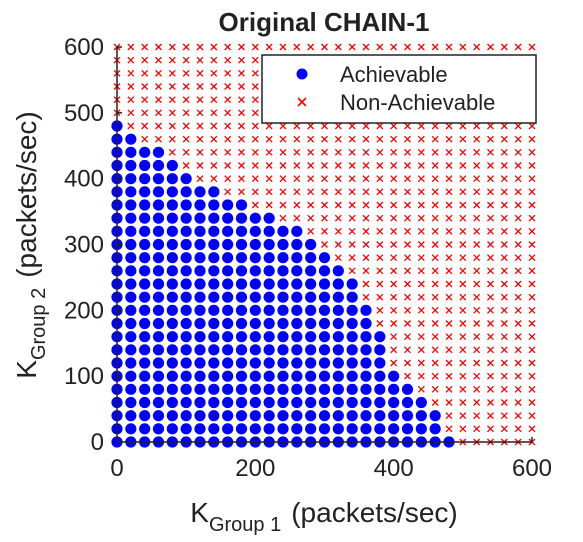 The image size is (583, 542). Describe the element at coordinates (26, 194) in the screenshot. I see `y-axis-label-rest: (packets/sec)` at that location.